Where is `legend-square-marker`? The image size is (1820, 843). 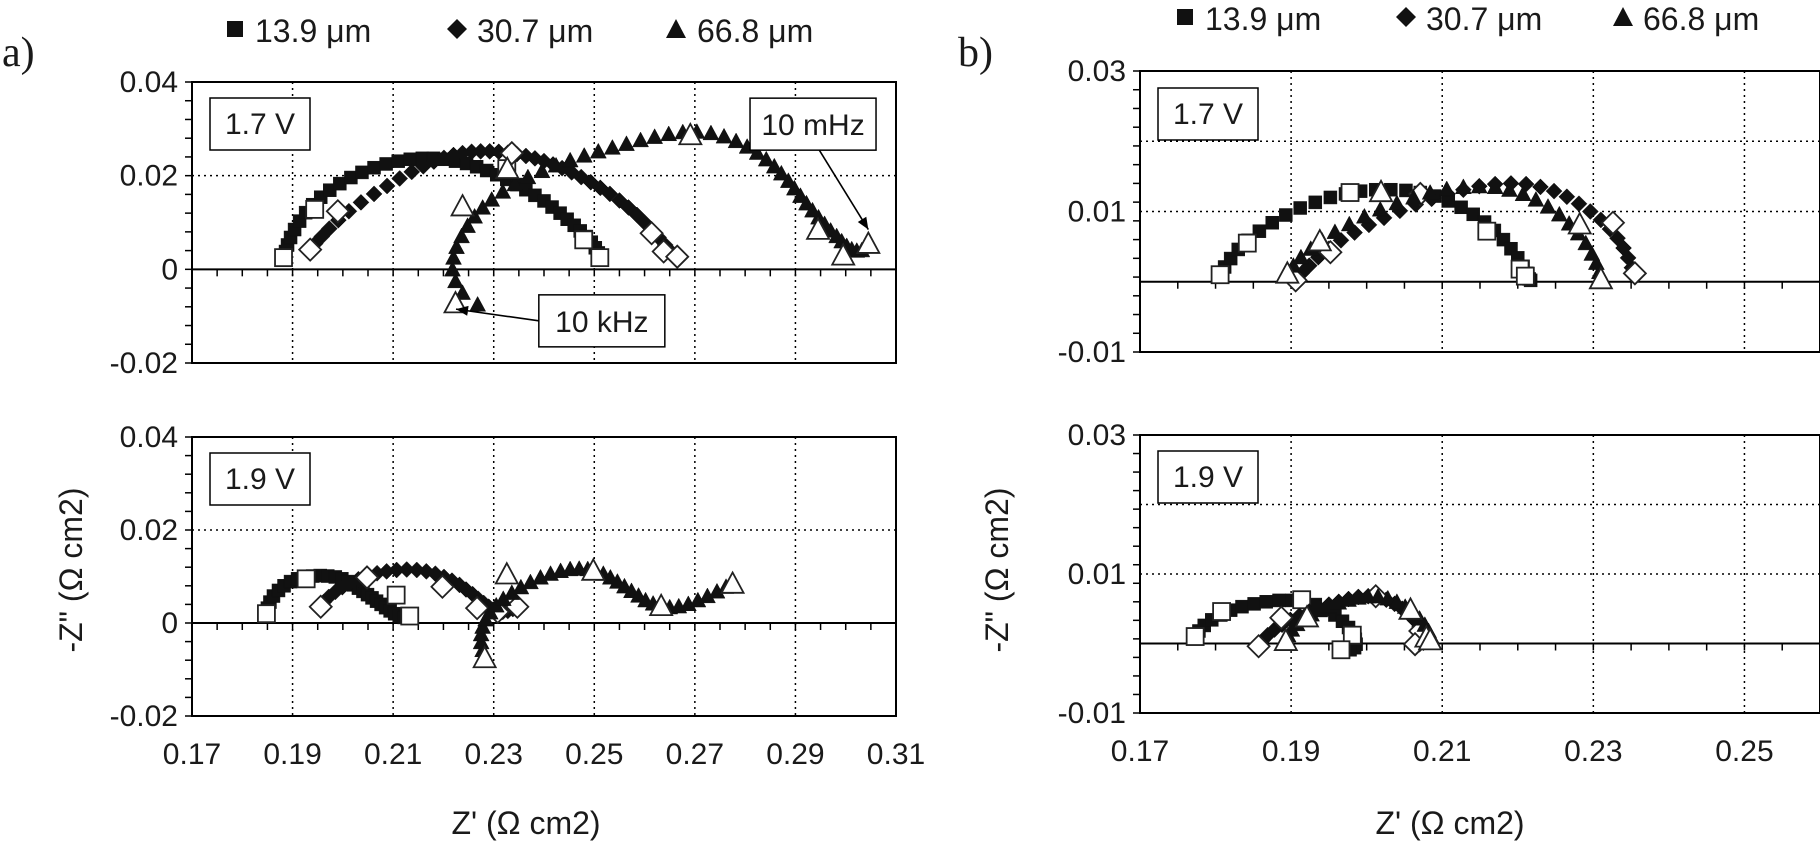
legend-square-marker is located at coordinates (1185, 17).